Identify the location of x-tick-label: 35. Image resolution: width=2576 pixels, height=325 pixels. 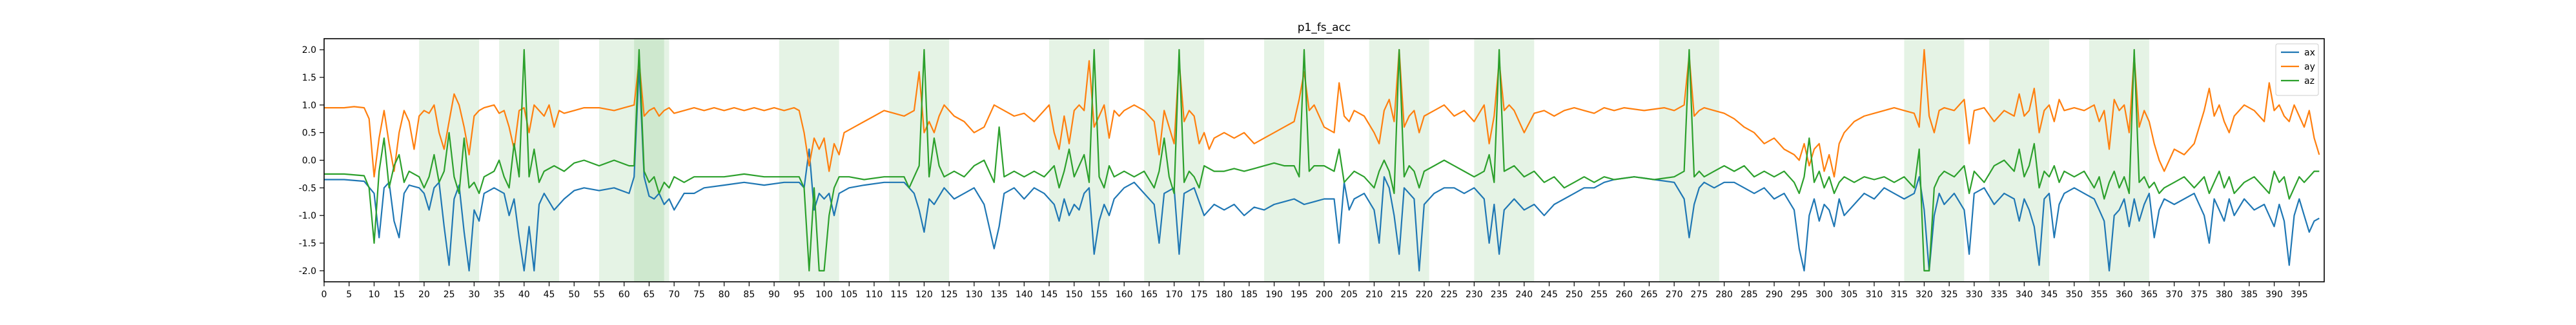
(499, 295).